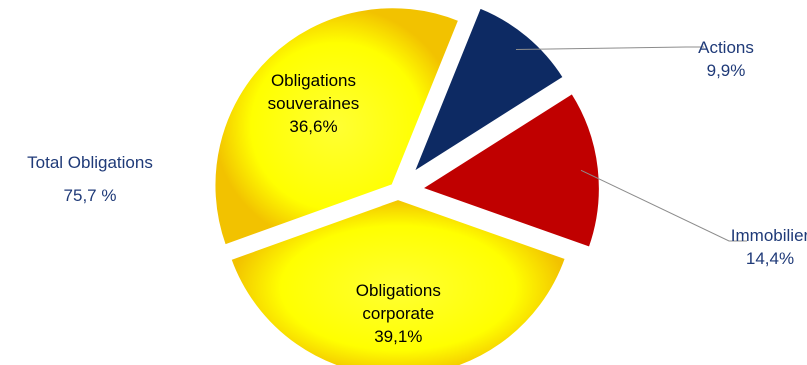  Describe the element at coordinates (90, 162) in the screenshot. I see `group-annotation-label: Total Obligations` at that location.